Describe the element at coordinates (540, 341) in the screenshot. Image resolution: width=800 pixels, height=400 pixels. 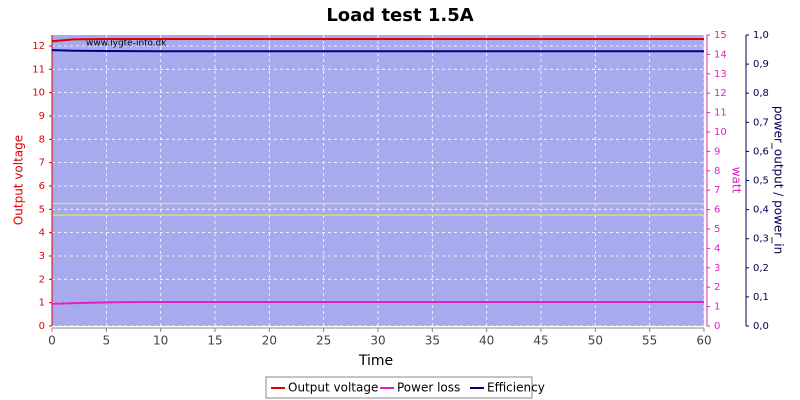
I see `x-tick-label: 45` at that location.